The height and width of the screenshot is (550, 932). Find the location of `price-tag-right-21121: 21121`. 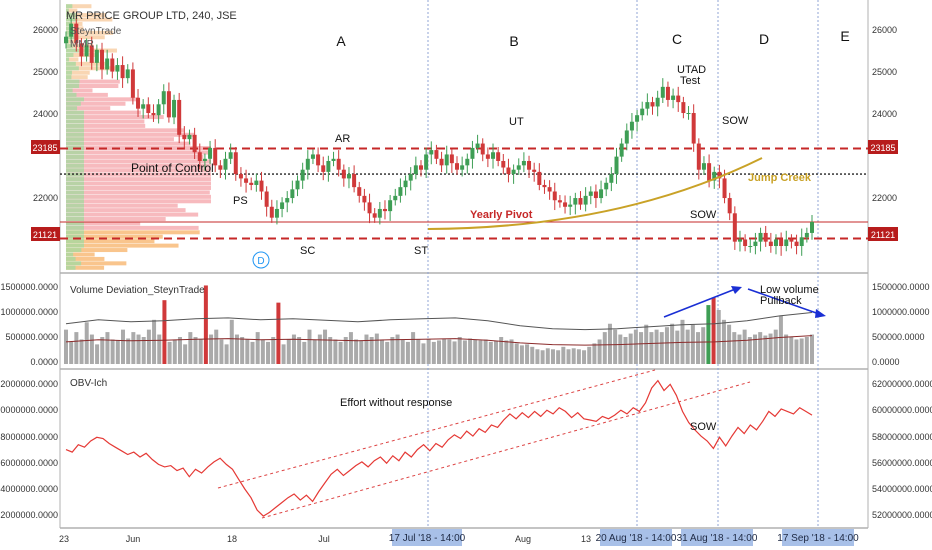

price-tag-right-21121: 21121 is located at coordinates (883, 235).